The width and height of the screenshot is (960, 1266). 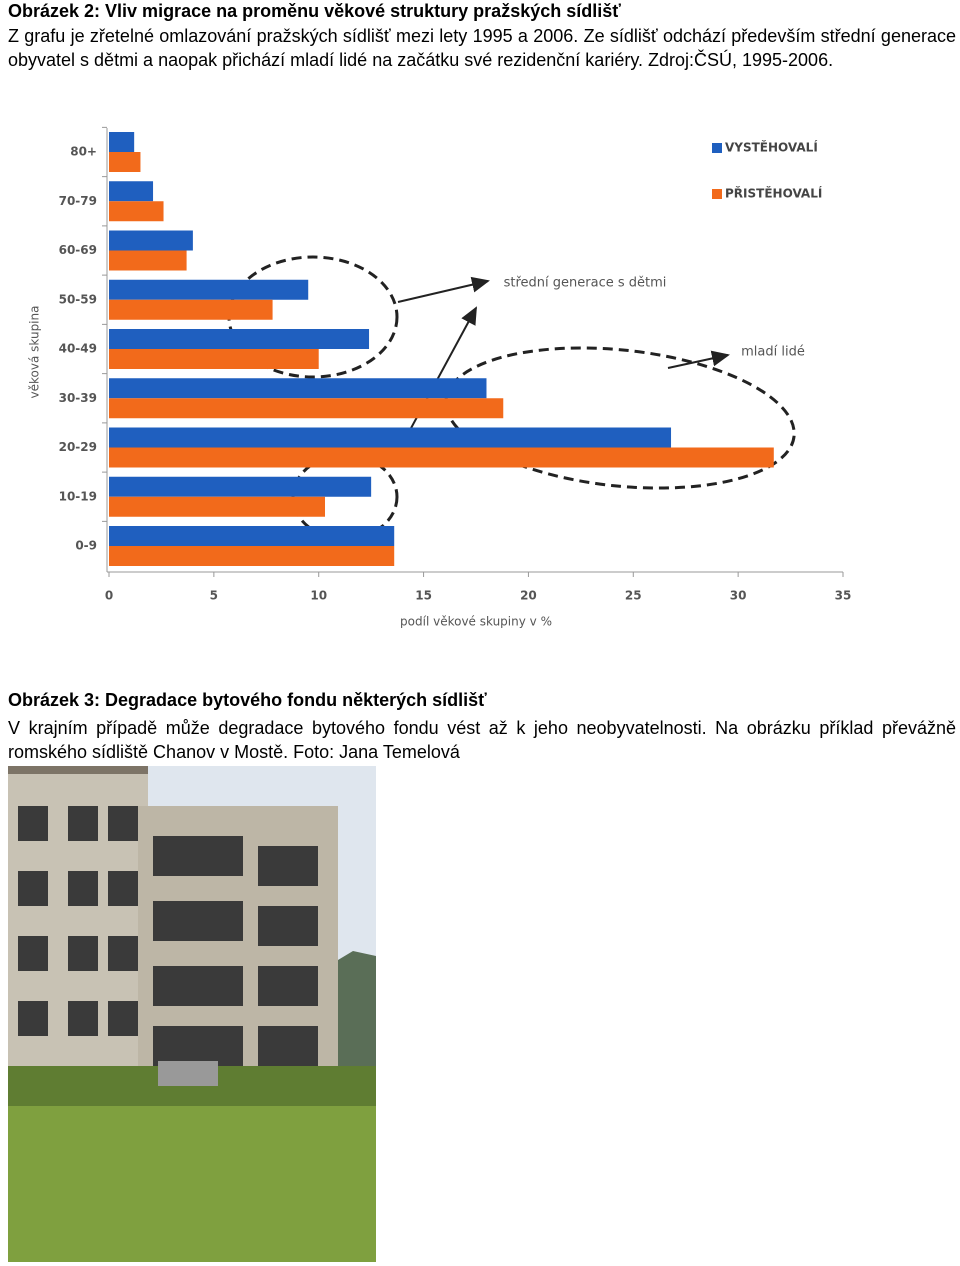 I want to click on x-axis-title: podíl věkové skupiny v %, so click(x=476, y=622).